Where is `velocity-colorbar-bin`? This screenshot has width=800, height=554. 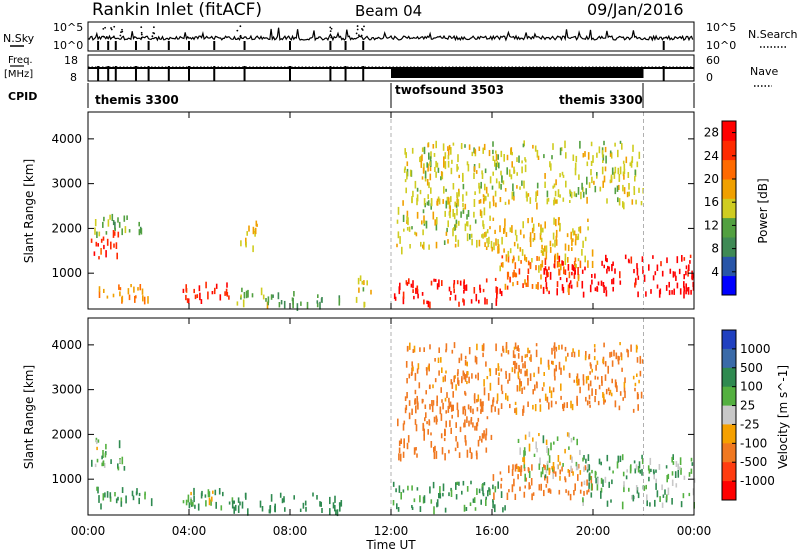
velocity-colorbar-bin is located at coordinates (729, 358).